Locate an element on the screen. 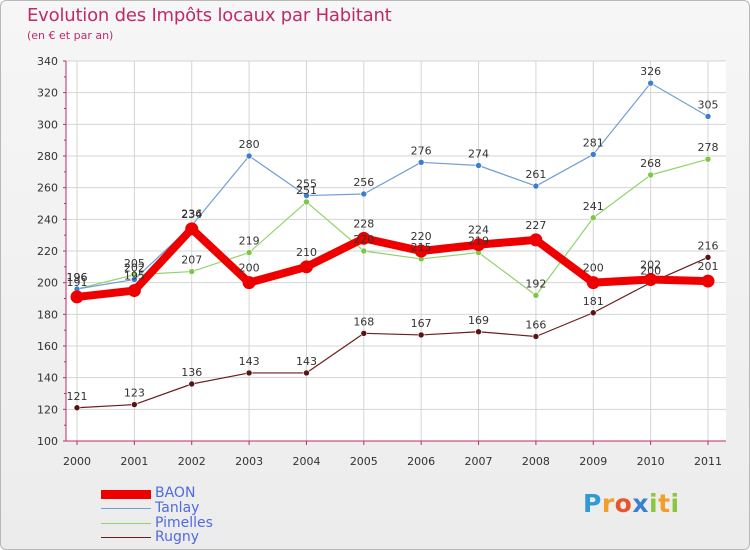 This screenshot has height=550, width=750. data-label-rugny: 166 is located at coordinates (535, 325).